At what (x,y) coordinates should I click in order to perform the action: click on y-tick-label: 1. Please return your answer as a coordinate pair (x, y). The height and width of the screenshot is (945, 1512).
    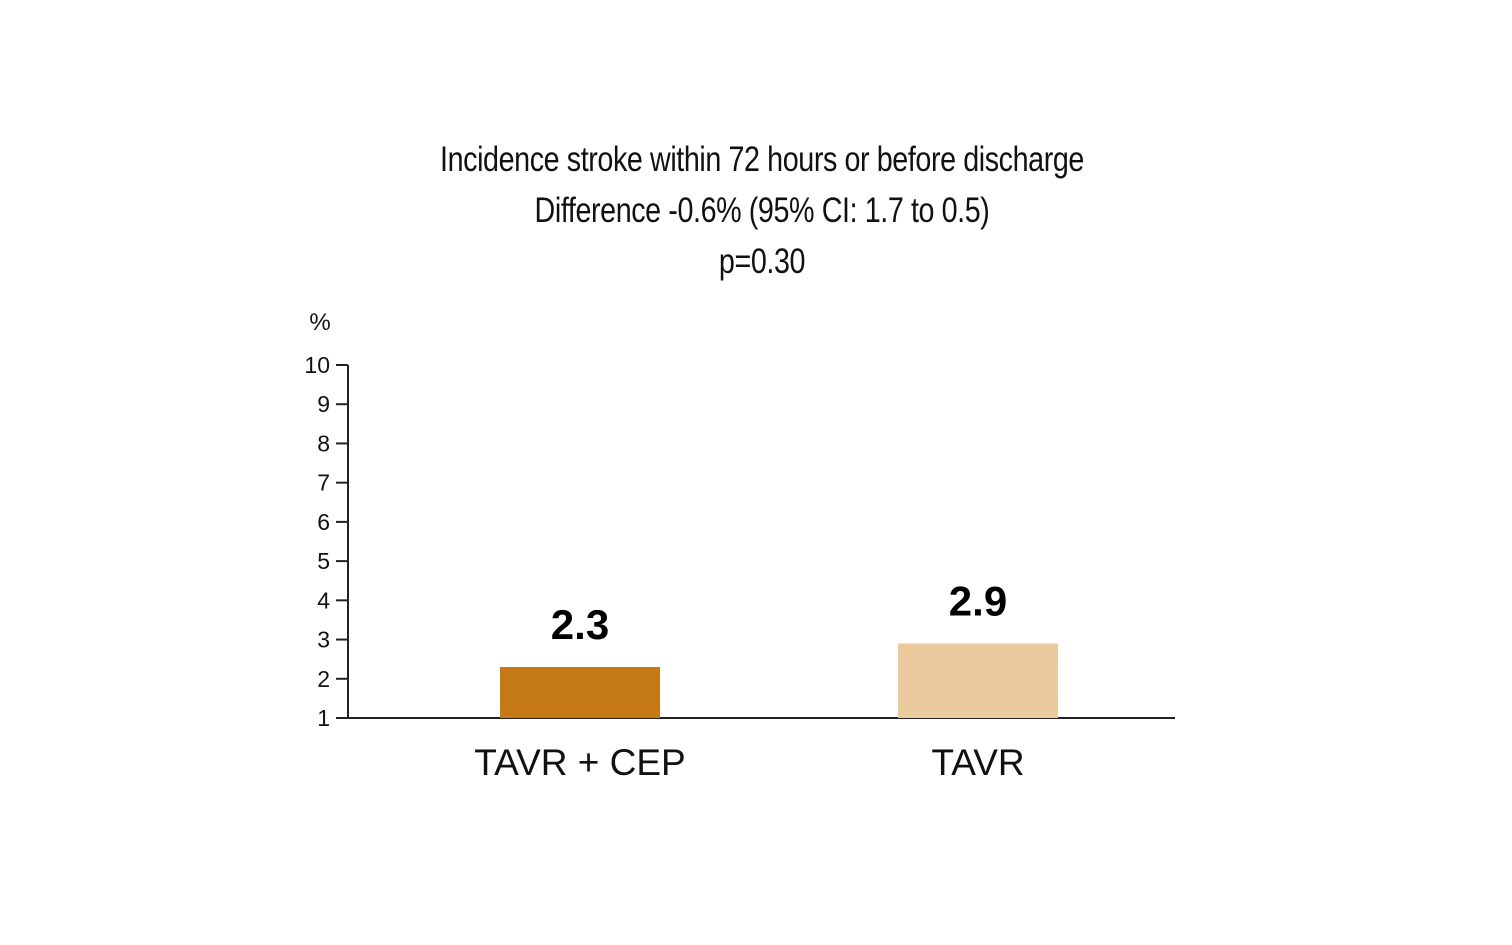
    Looking at the image, I should click on (323, 718).